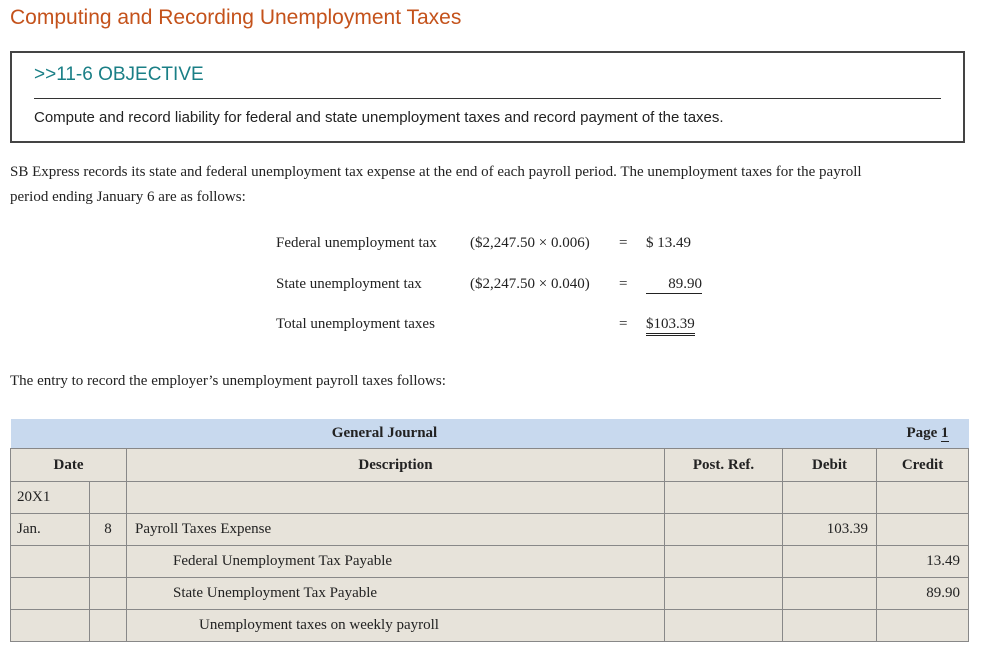 This screenshot has width=987, height=661. What do you see at coordinates (356, 243) in the screenshot?
I see `calc-label: Federal unemployment tax` at bounding box center [356, 243].